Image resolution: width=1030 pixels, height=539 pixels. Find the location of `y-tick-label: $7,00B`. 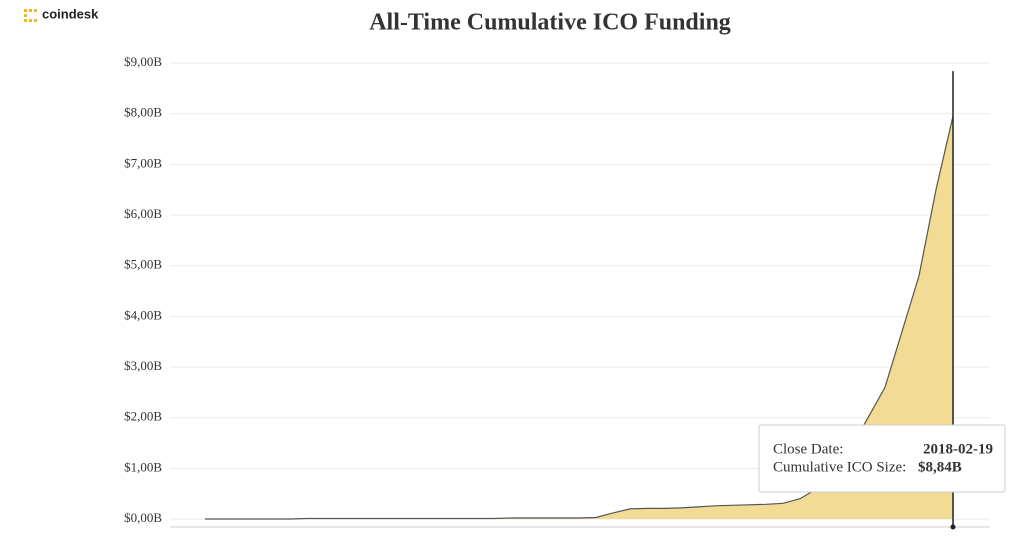

y-tick-label: $7,00B is located at coordinates (143, 162).